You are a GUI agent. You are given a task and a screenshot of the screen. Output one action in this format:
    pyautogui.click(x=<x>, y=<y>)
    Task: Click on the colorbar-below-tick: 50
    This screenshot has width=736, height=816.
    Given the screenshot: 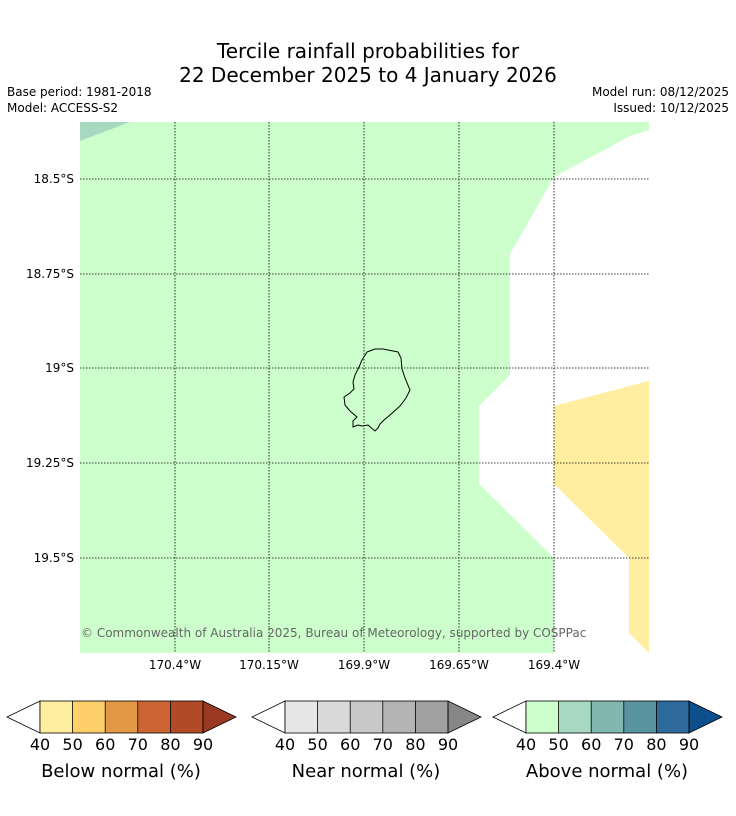 What is the action you would take?
    pyautogui.click(x=72, y=744)
    